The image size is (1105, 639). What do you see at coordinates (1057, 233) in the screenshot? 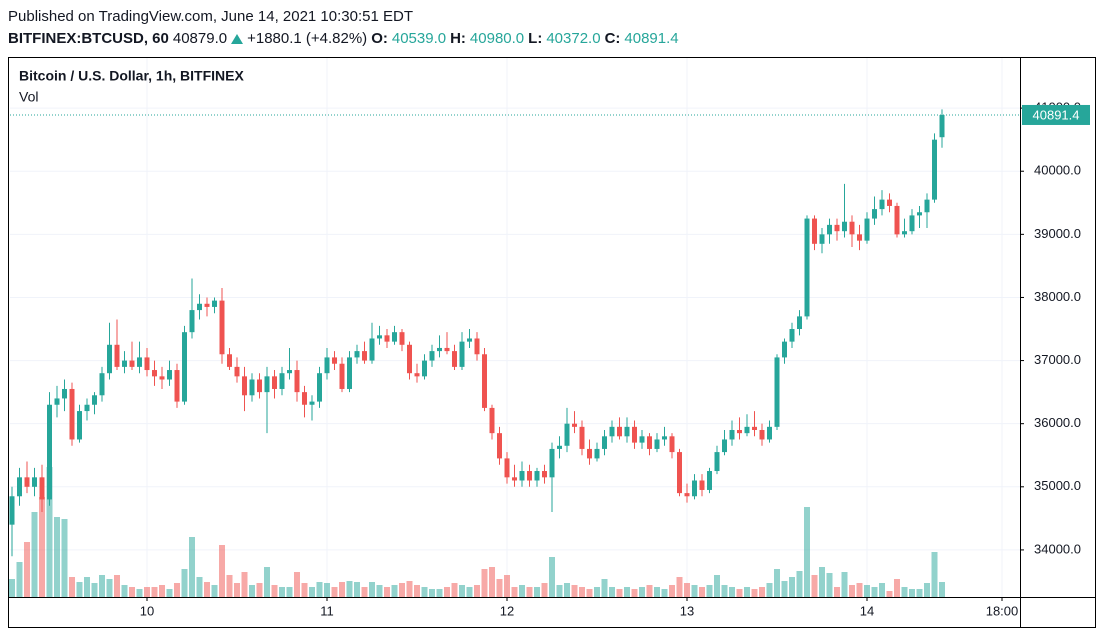
I see `y-tick-label: 39000.0` at bounding box center [1057, 233].